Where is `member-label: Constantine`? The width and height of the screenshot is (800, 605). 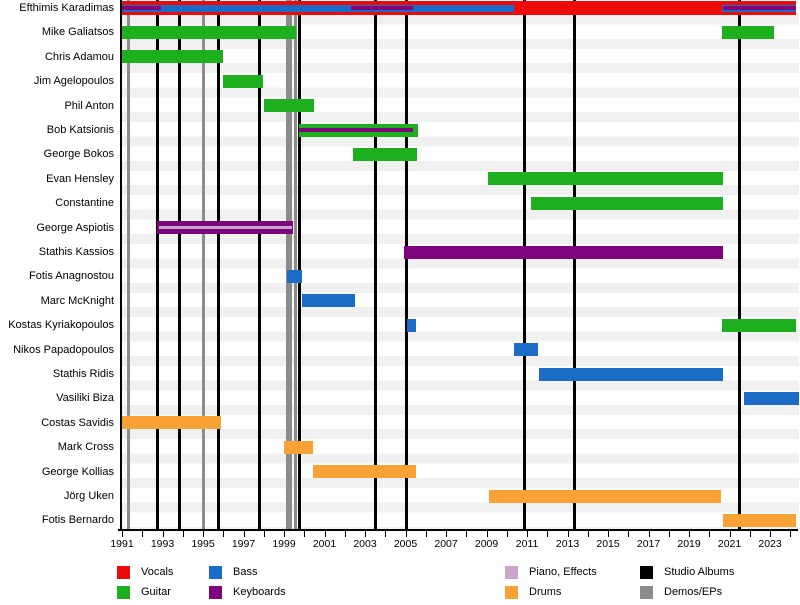
member-label: Constantine is located at coordinates (84, 203).